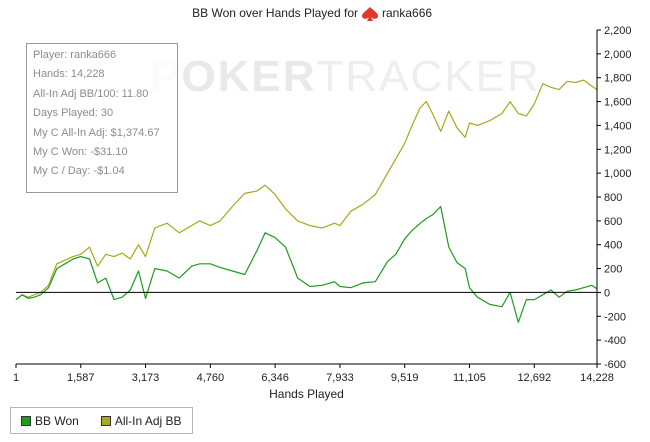 The width and height of the screenshot is (650, 442). What do you see at coordinates (148, 420) in the screenshot?
I see `legend-label-adj-bb: All-In Adj BB` at bounding box center [148, 420].